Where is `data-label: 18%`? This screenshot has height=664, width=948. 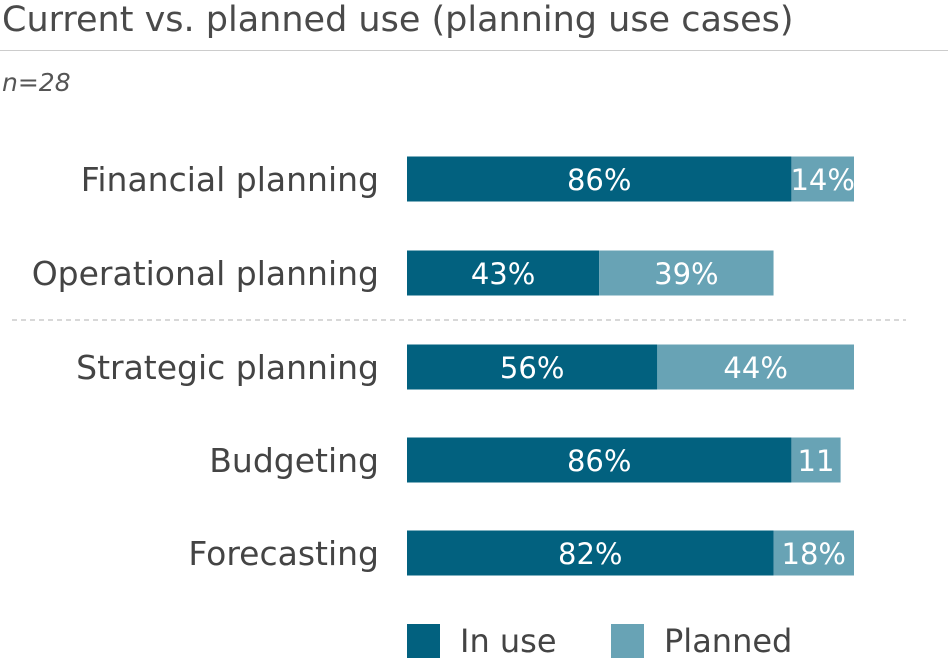 data-label: 18% is located at coordinates (814, 554).